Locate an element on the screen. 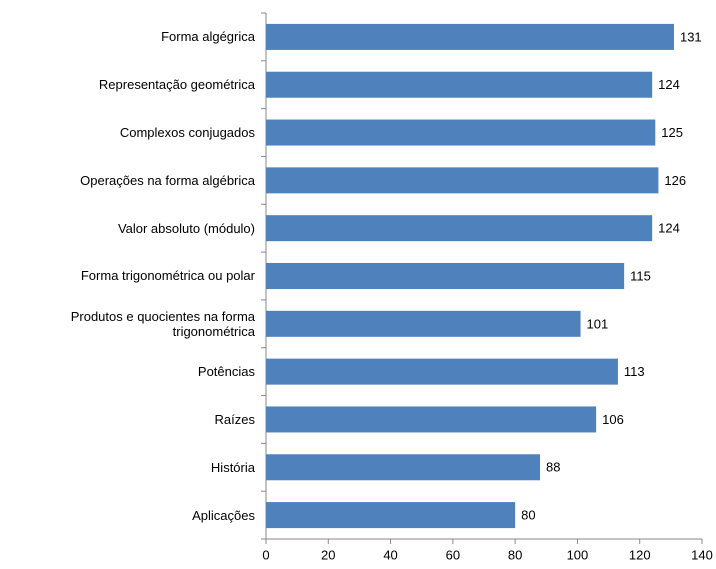  value-label: 115 is located at coordinates (640, 275).